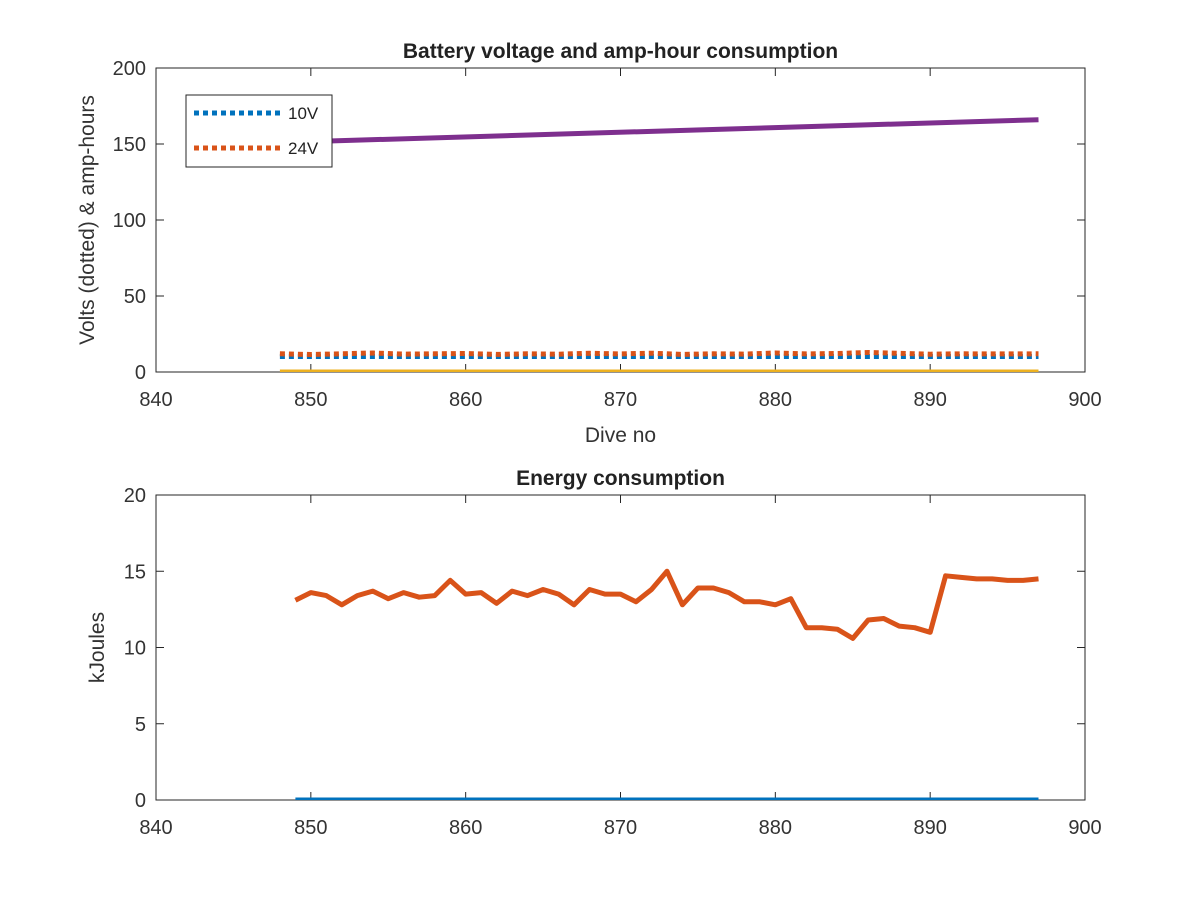 The image size is (1200, 900). What do you see at coordinates (135, 297) in the screenshot?
I see `y-tick-label: 50` at bounding box center [135, 297].